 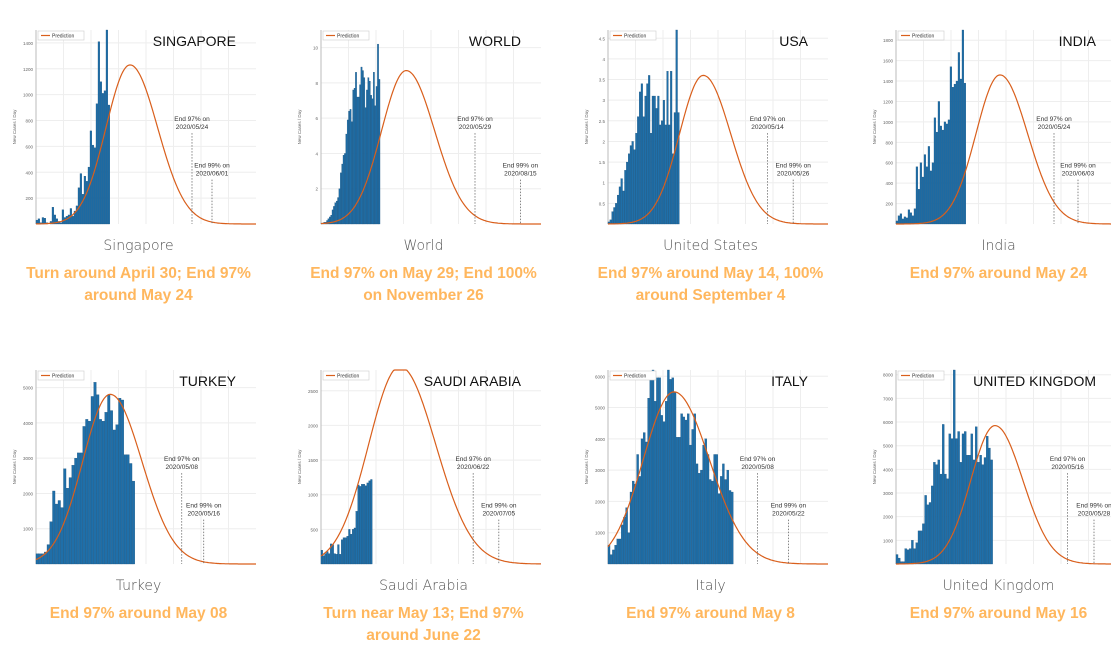 What do you see at coordinates (475, 127) in the screenshot?
I see `end97-date: 2020/05/29` at bounding box center [475, 127].